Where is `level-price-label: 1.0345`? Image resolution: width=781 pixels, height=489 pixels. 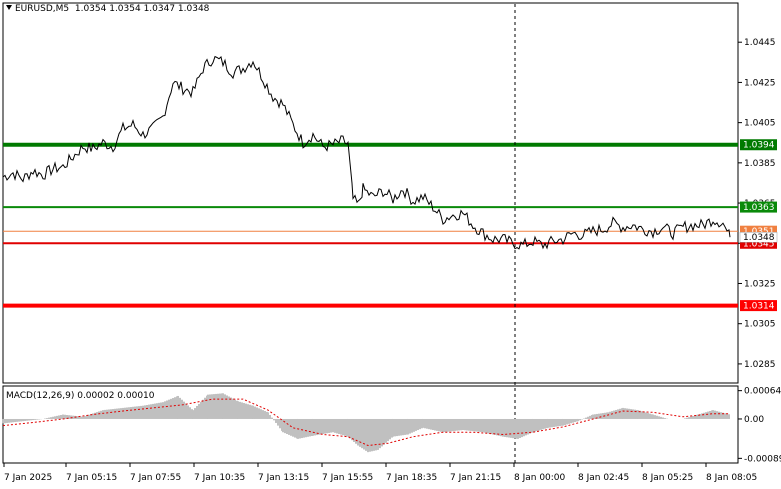
level-price-label: 1.0345 is located at coordinates (759, 244).